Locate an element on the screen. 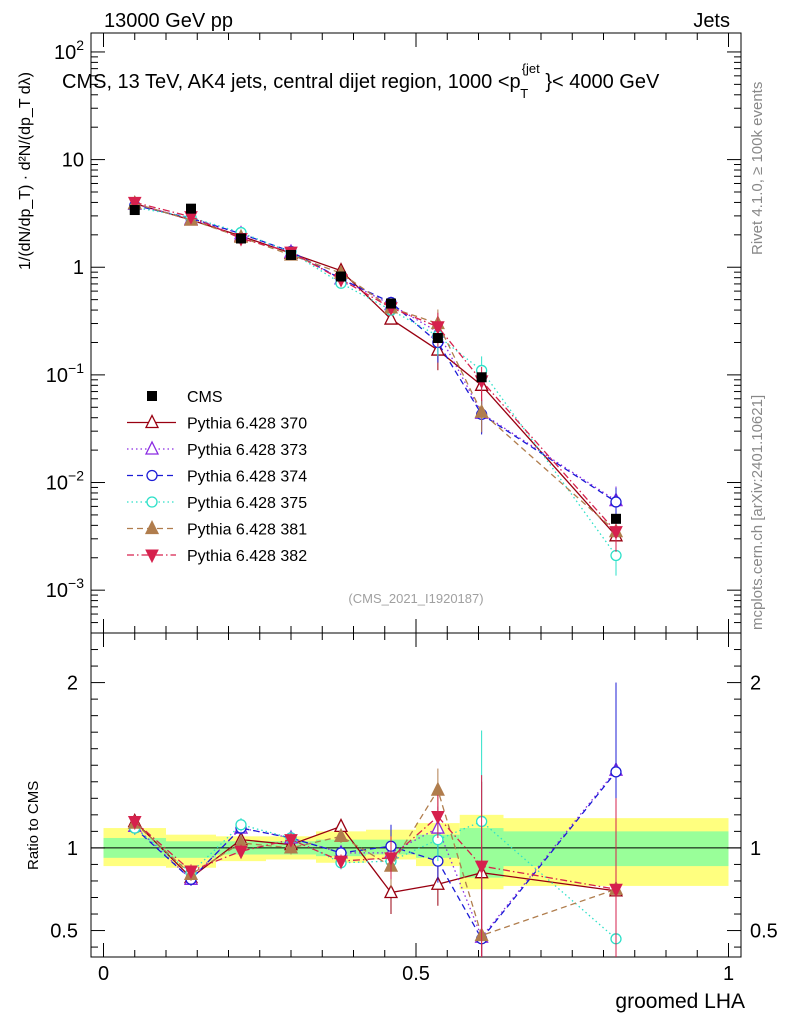  legend-label: Pythia 6.428 375 is located at coordinates (247, 503).